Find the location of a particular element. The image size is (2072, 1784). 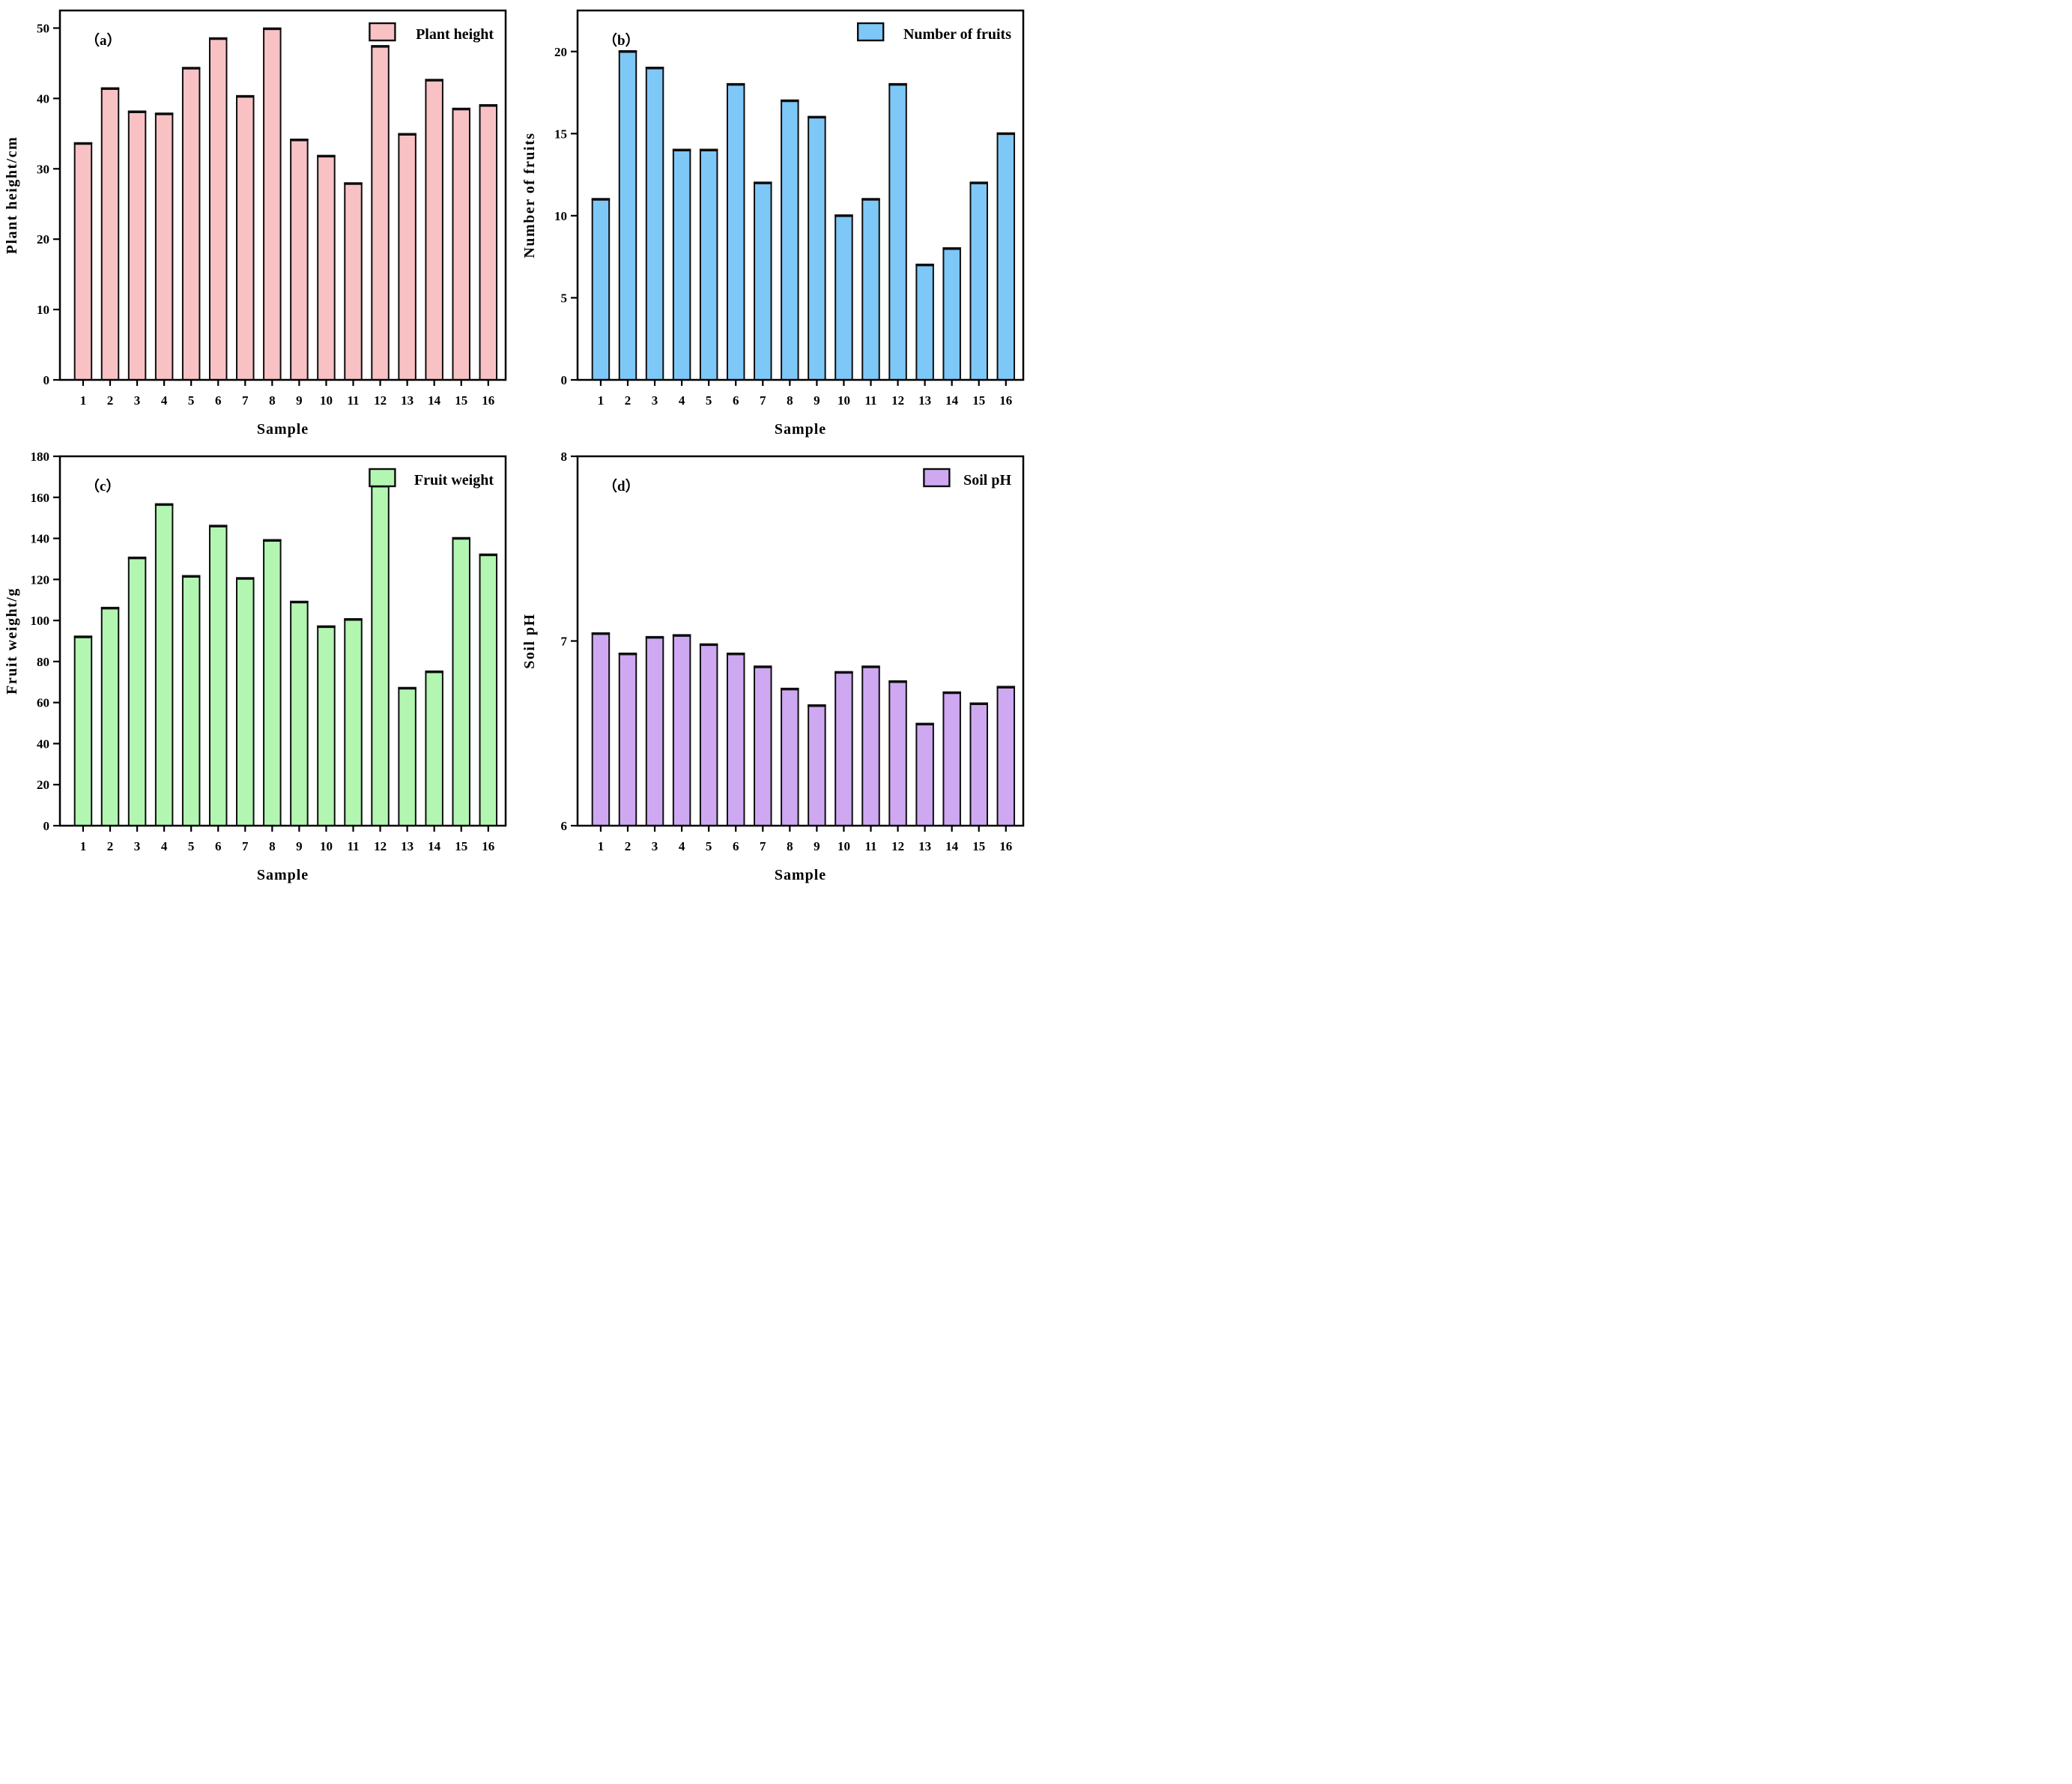

plot-border is located at coordinates (801, 195).